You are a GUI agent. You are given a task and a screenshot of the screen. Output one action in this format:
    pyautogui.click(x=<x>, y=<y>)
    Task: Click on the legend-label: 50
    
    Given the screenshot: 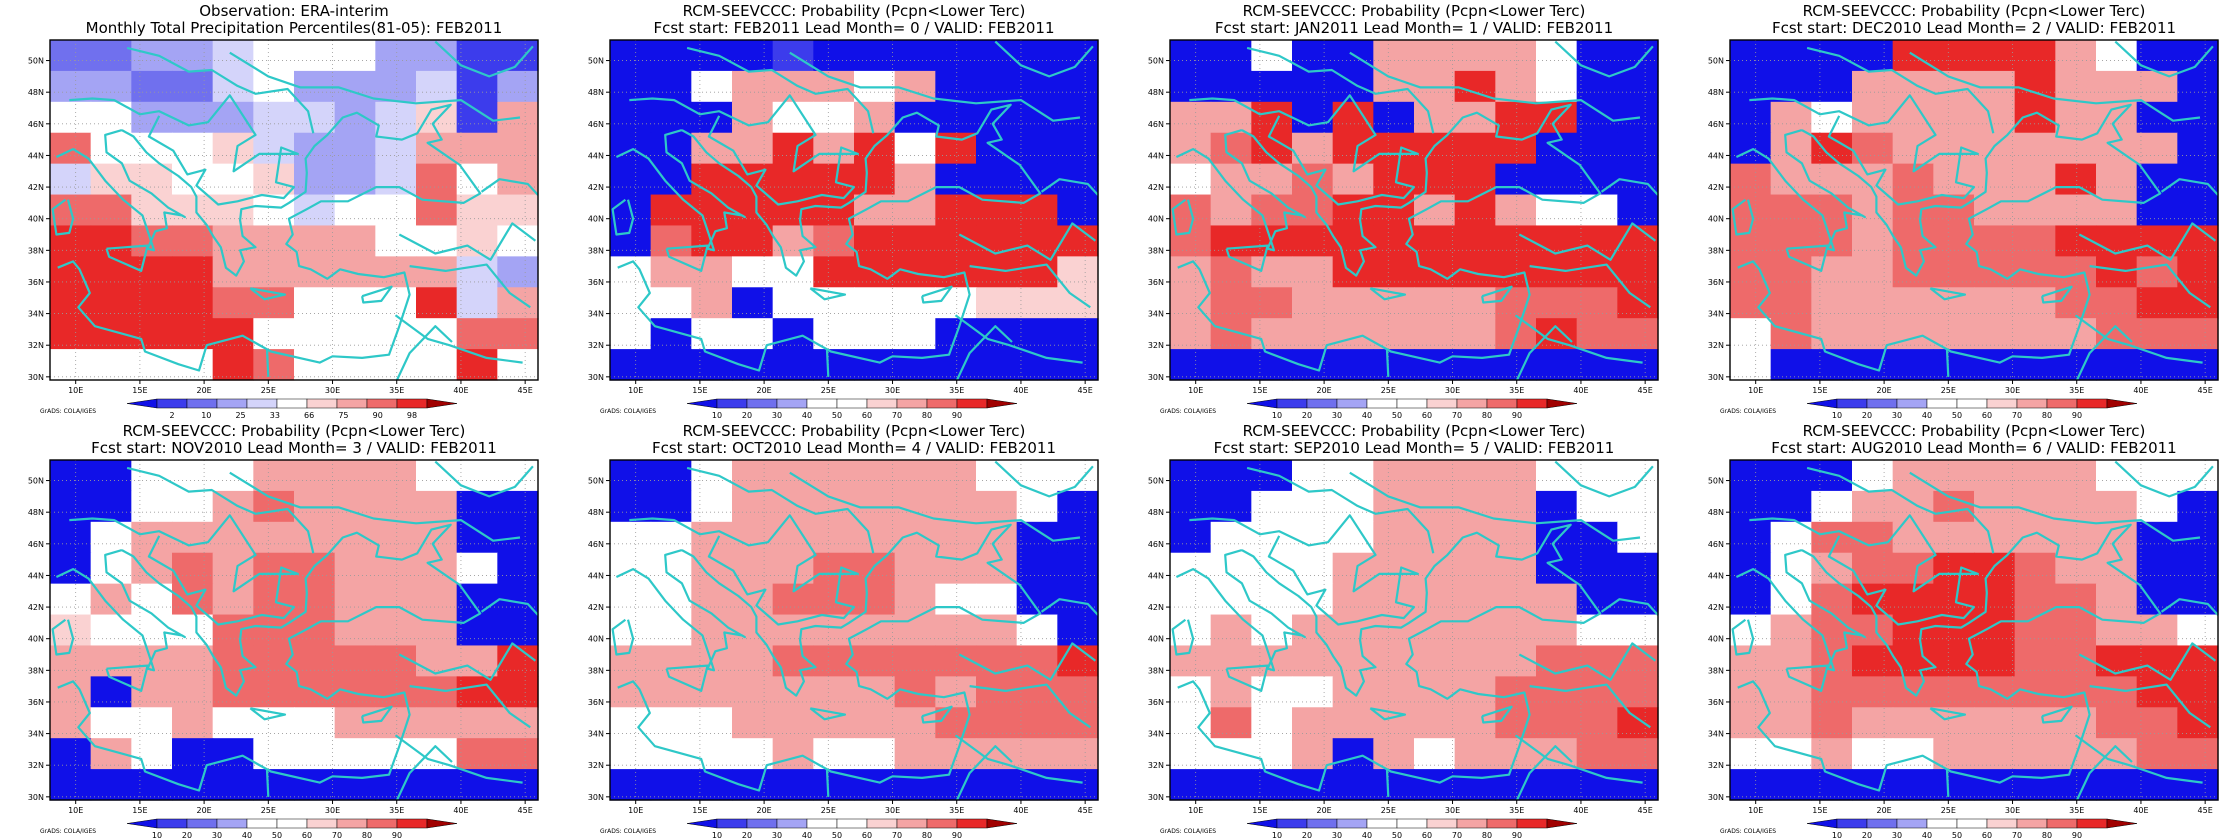 What is the action you would take?
    pyautogui.click(x=1957, y=415)
    